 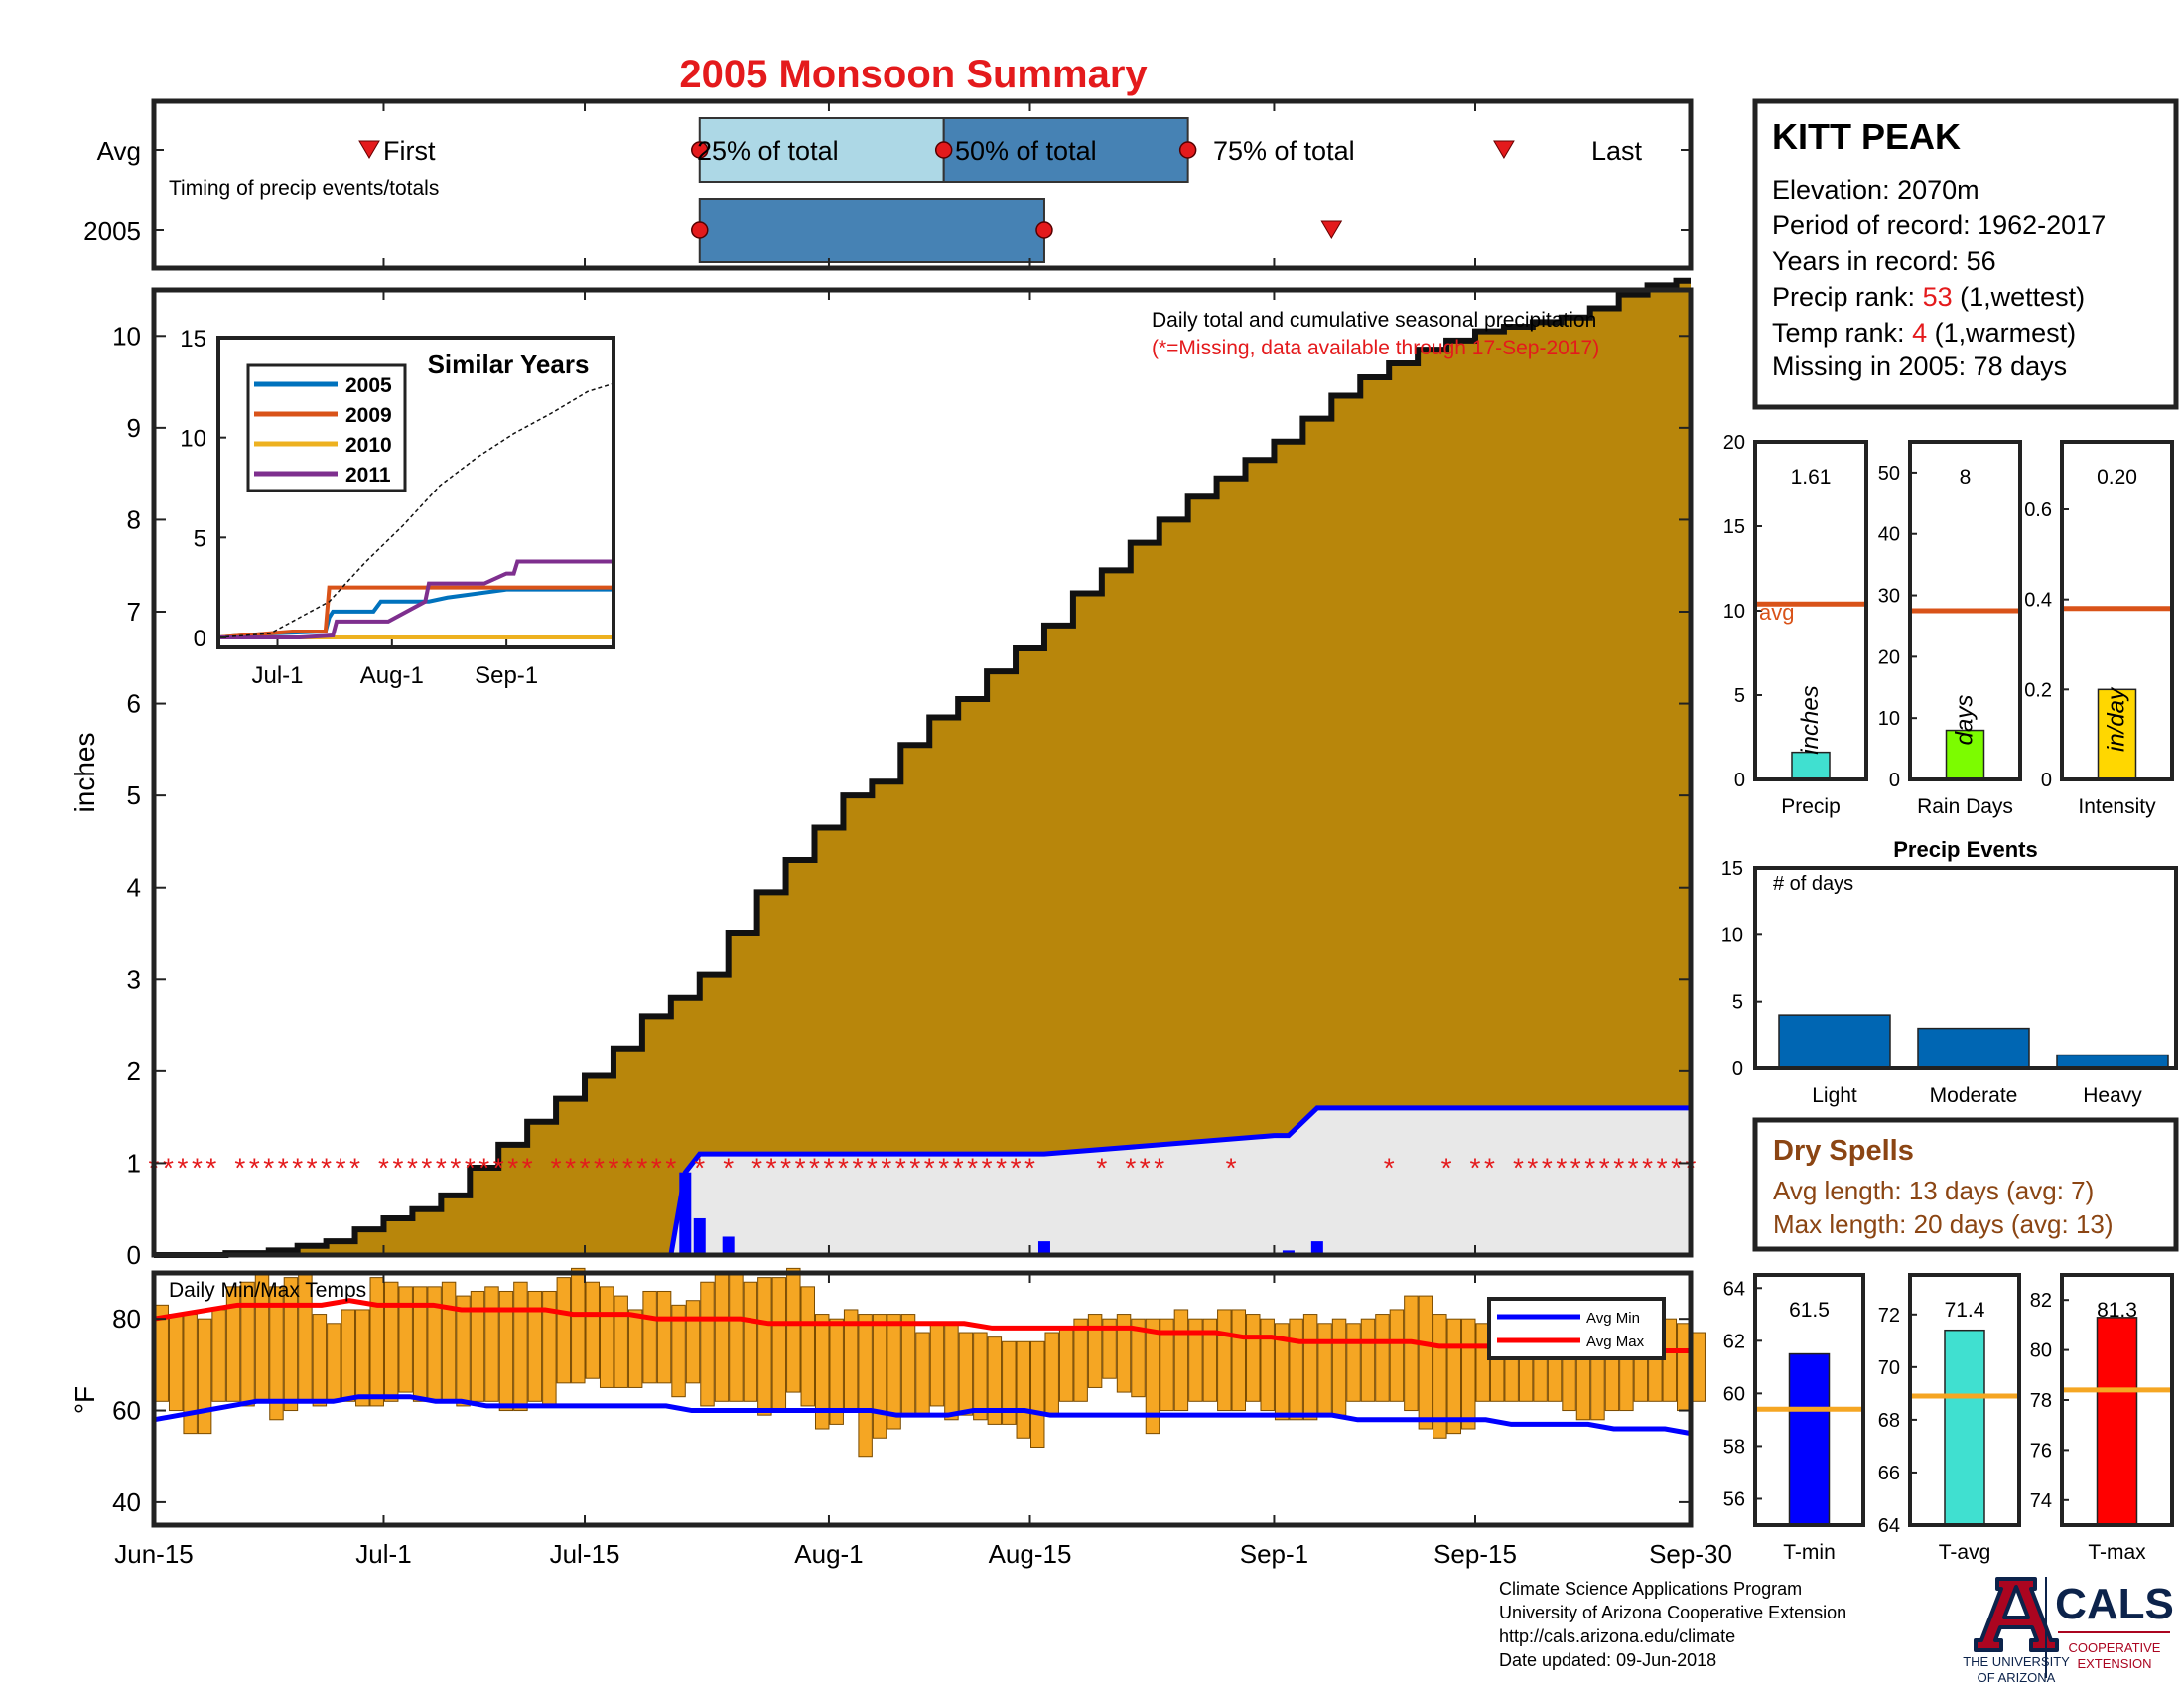 I want to click on avg-precip-line, so click(x=922, y=1181).